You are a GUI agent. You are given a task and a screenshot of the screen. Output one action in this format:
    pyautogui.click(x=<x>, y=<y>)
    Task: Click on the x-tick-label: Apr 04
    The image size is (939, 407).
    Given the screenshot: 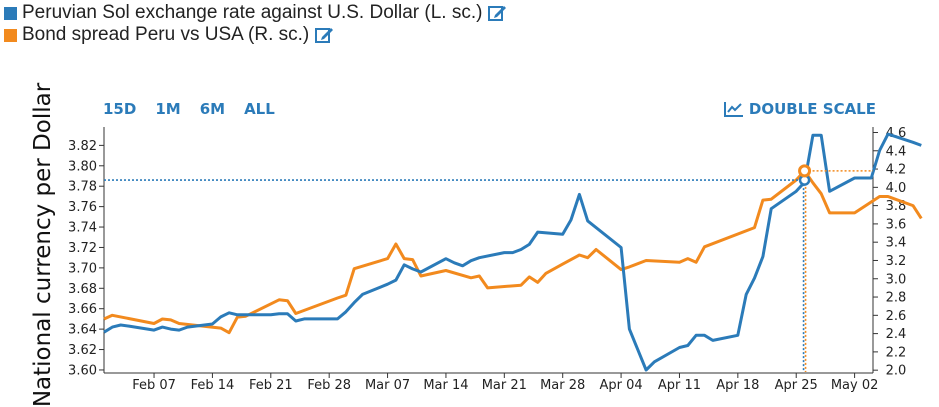 What is the action you would take?
    pyautogui.click(x=620, y=385)
    